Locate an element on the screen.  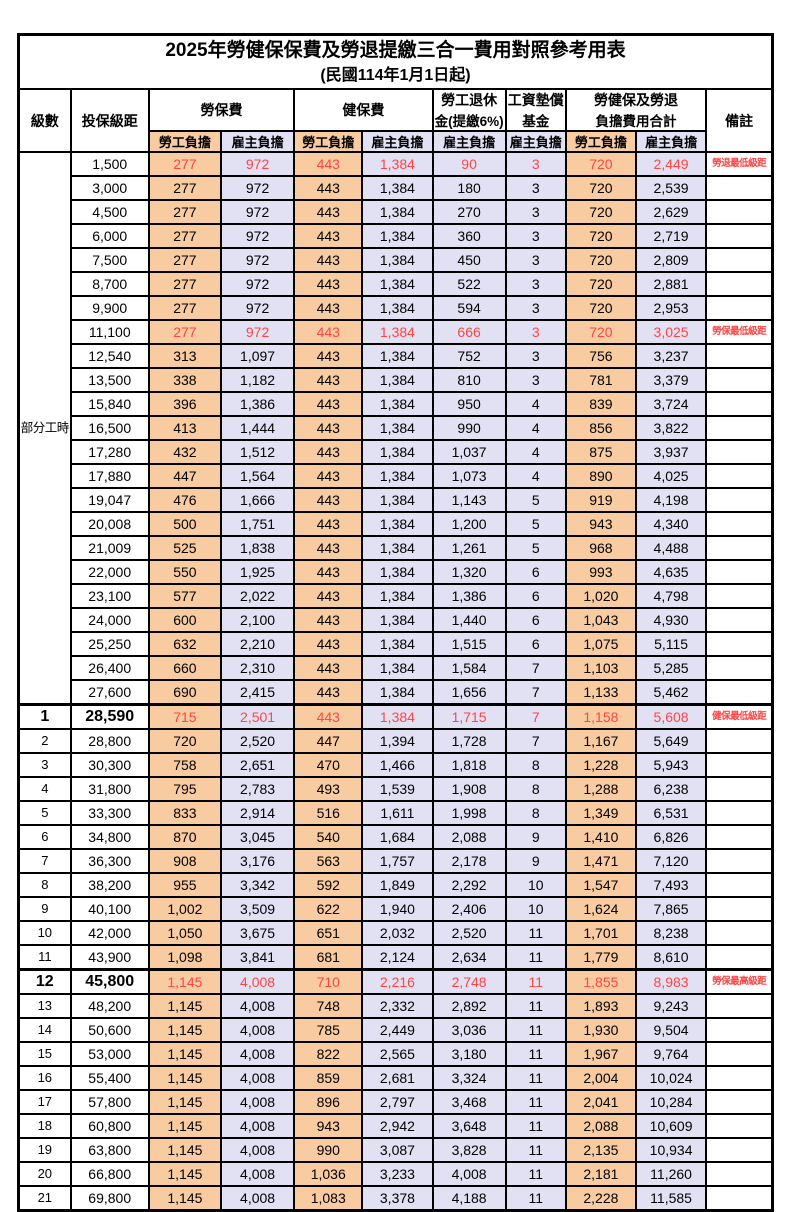
cell-health-ins-employer: 1,684 is located at coordinates (397, 837).